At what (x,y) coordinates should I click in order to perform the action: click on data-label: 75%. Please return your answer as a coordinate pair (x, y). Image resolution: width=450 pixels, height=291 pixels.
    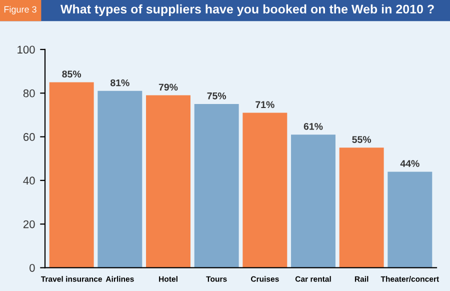
    Looking at the image, I should click on (216, 96).